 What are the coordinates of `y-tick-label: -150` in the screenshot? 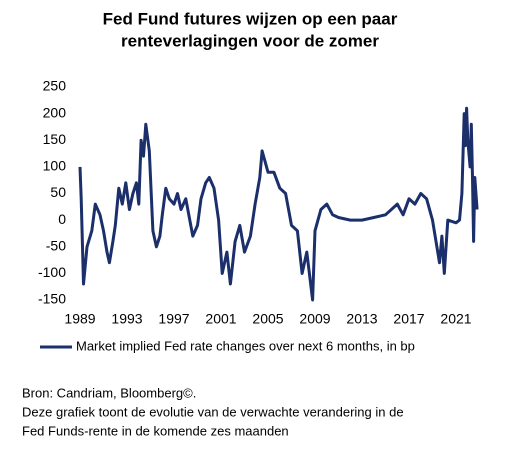 It's located at (52, 299).